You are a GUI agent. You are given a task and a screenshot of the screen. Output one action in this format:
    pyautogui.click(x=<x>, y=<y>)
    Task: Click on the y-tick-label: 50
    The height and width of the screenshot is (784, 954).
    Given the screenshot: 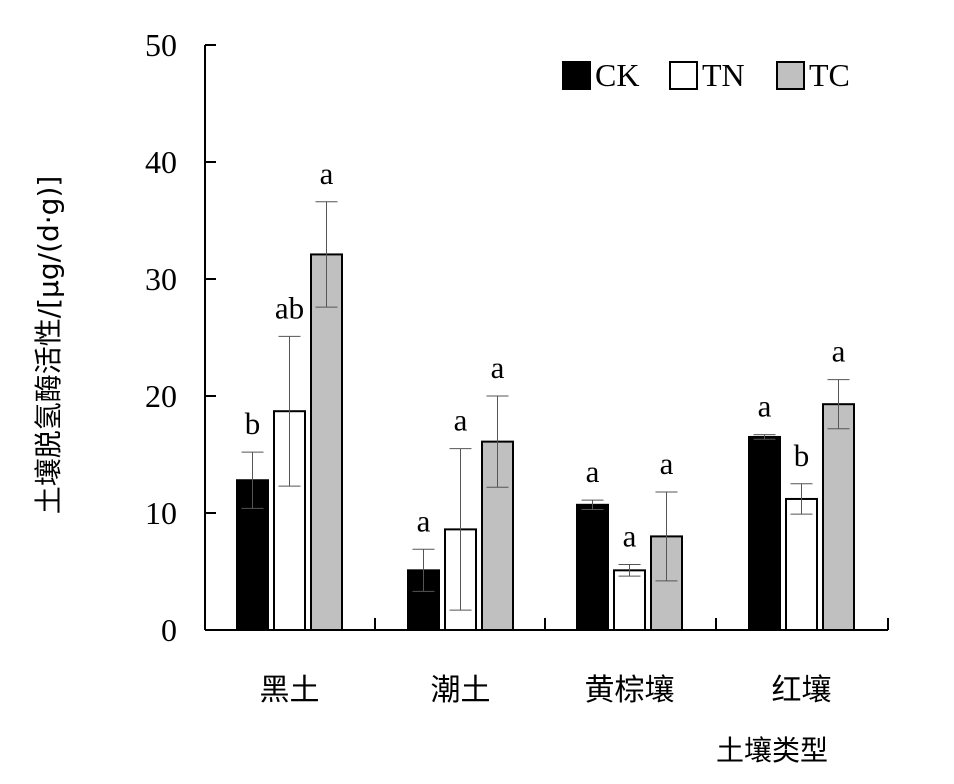 What is the action you would take?
    pyautogui.click(x=161, y=45)
    